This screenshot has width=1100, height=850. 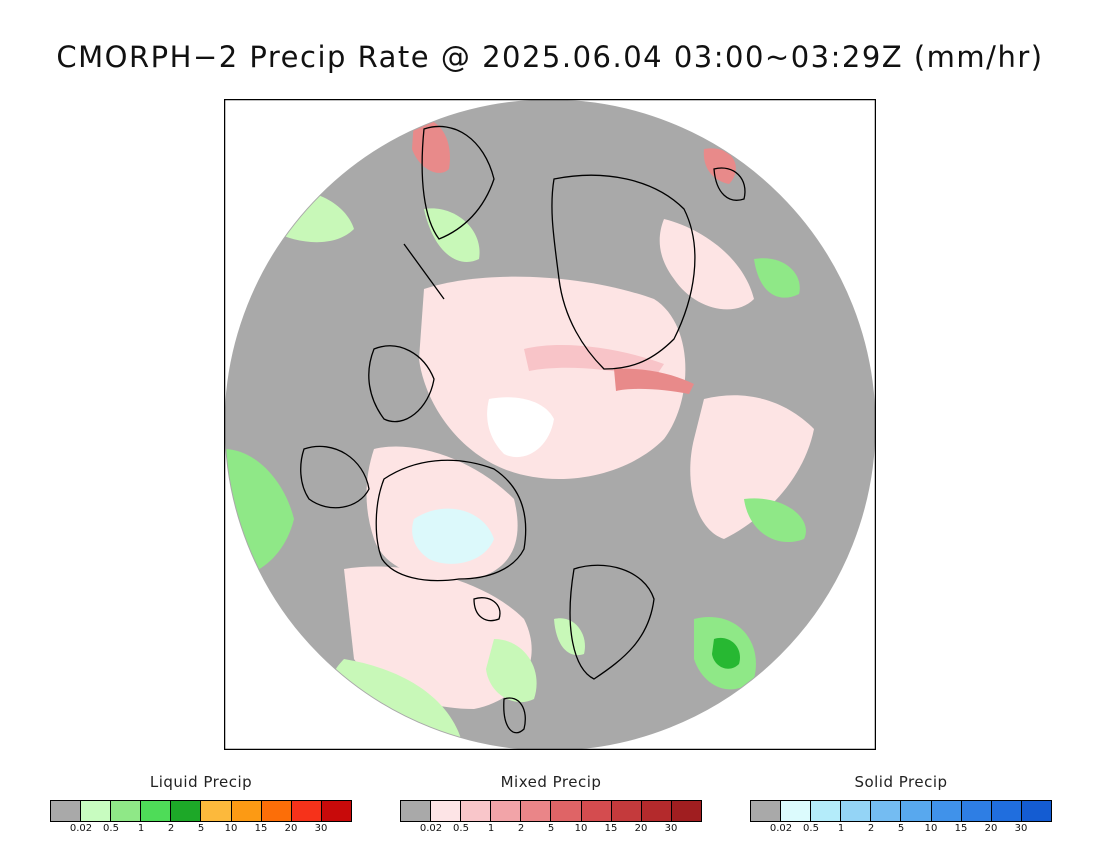 What do you see at coordinates (201, 782) in the screenshot?
I see `legend-title: Liquid Precip` at bounding box center [201, 782].